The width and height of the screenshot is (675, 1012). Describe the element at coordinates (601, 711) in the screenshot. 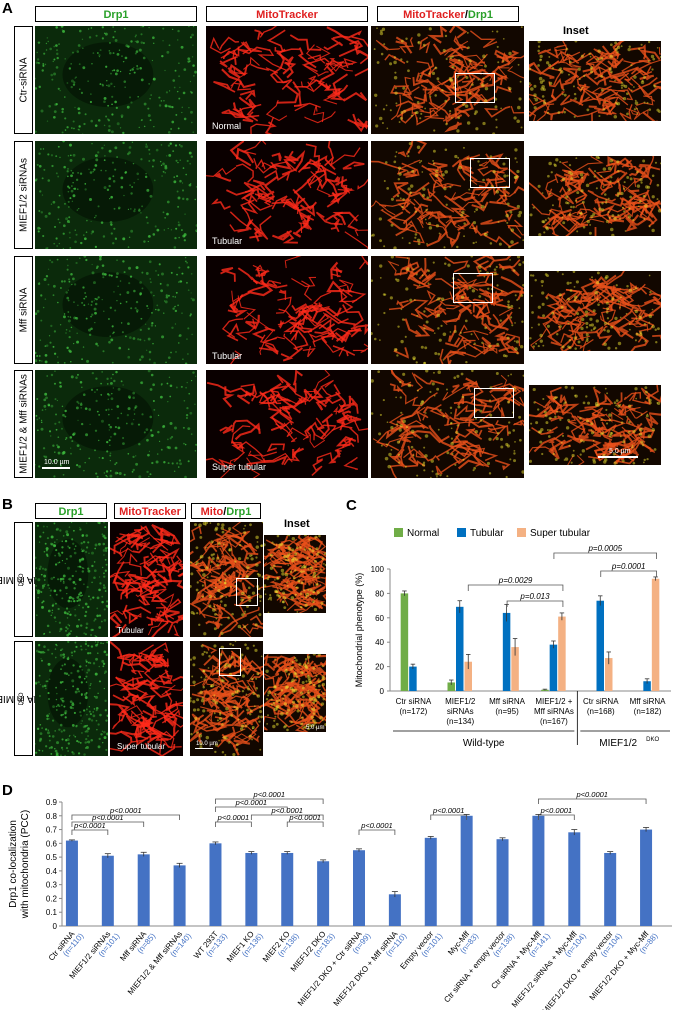

I see `category-label: (n=168)` at that location.